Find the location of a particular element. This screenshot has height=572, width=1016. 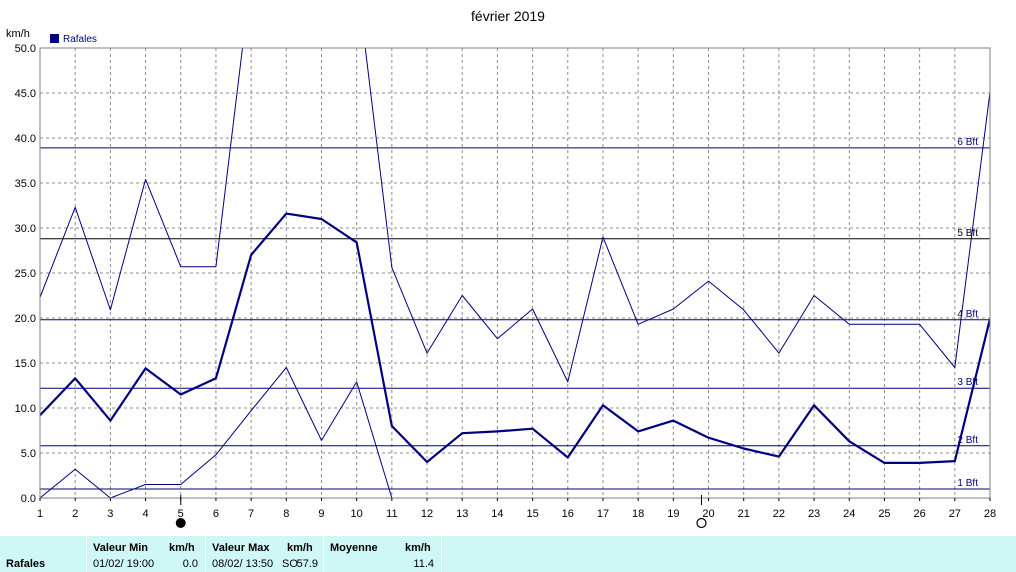

y-tick-label: 45.0 is located at coordinates (25, 94).